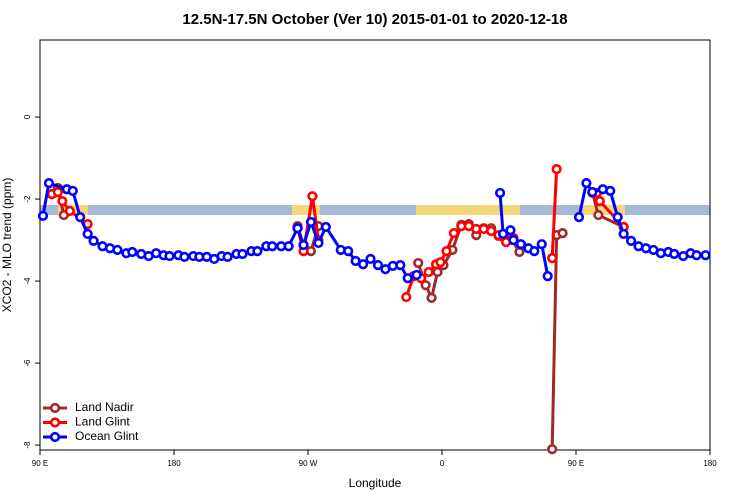 Image resolution: width=750 pixels, height=500 pixels. Describe the element at coordinates (102, 422) in the screenshot. I see `legend-label: Land Glint` at that location.